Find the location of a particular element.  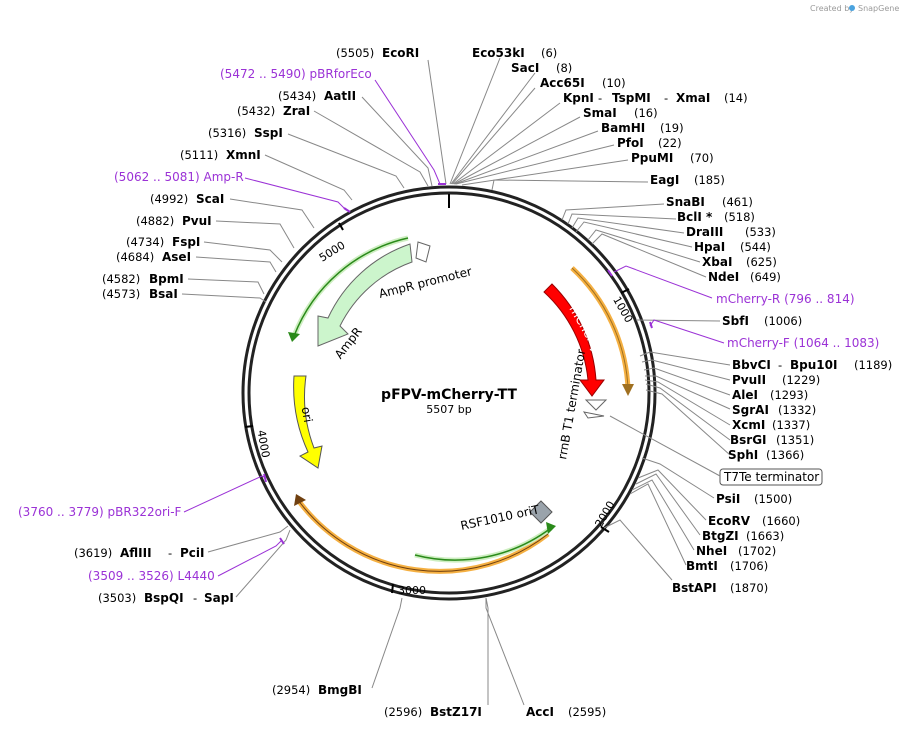

site-name-kpni: KpnI is located at coordinates (578, 98).